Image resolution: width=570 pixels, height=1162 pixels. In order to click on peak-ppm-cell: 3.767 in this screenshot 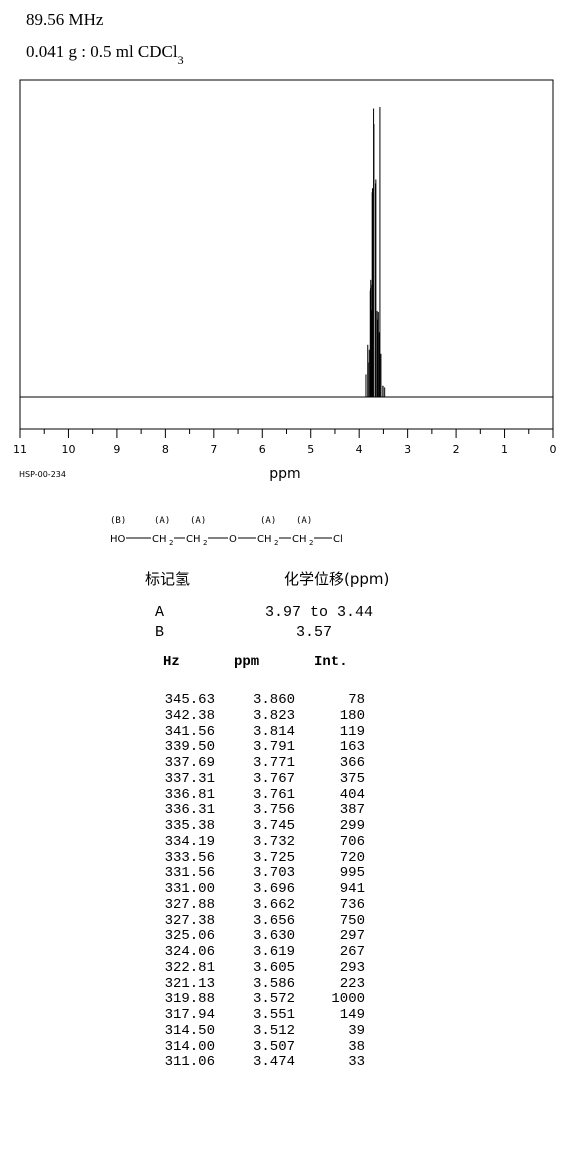, I will do `click(273, 778)`.